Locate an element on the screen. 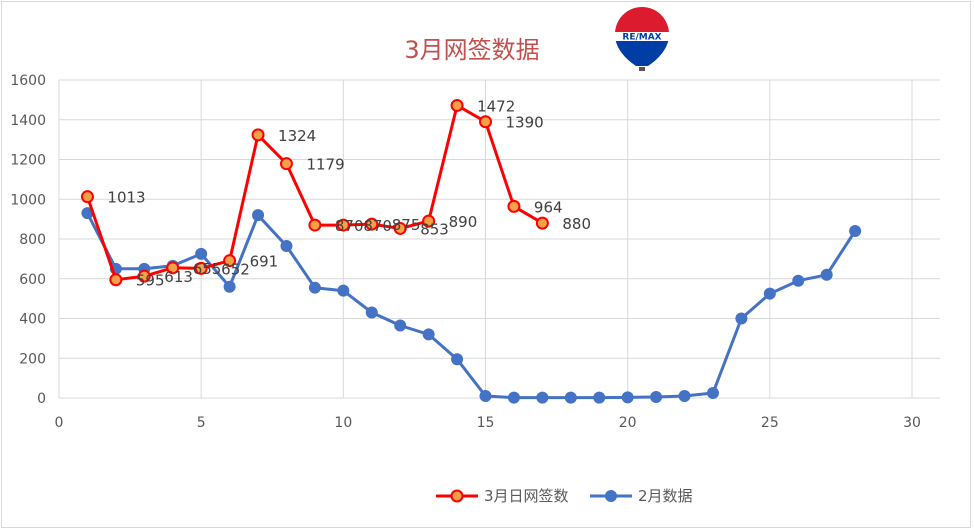 This screenshot has height=531, width=974. x-tick-label: 5 is located at coordinates (201, 423).